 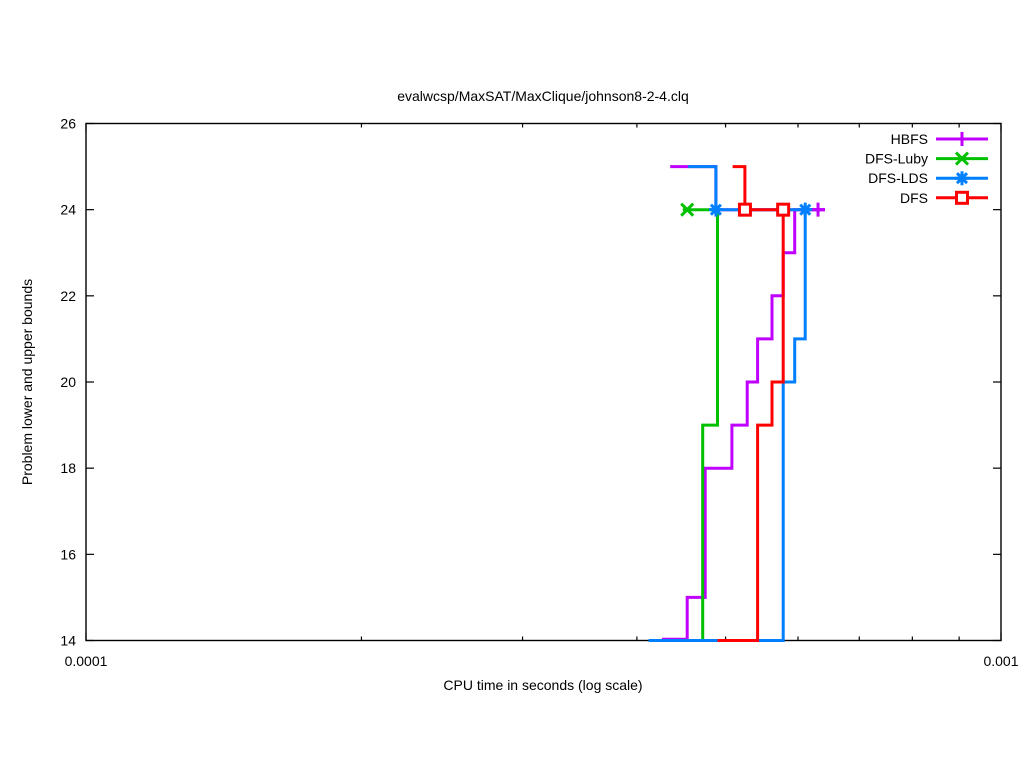 I want to click on legend-entry-DFS-LDS: DFS-LDS, so click(x=928, y=178).